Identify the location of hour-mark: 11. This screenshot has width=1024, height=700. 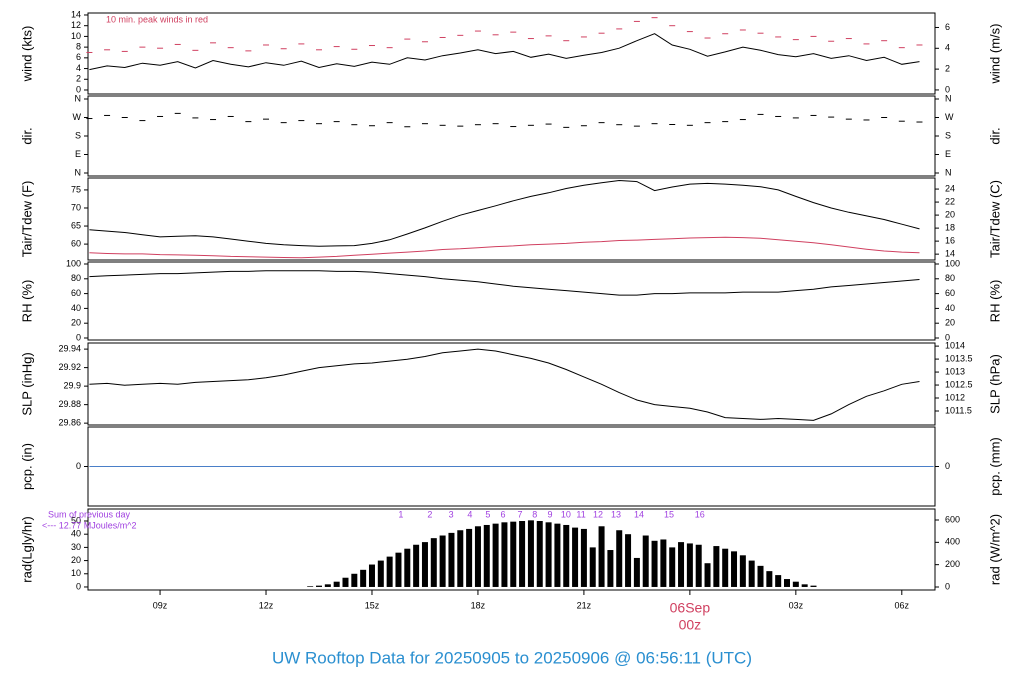
(580, 514).